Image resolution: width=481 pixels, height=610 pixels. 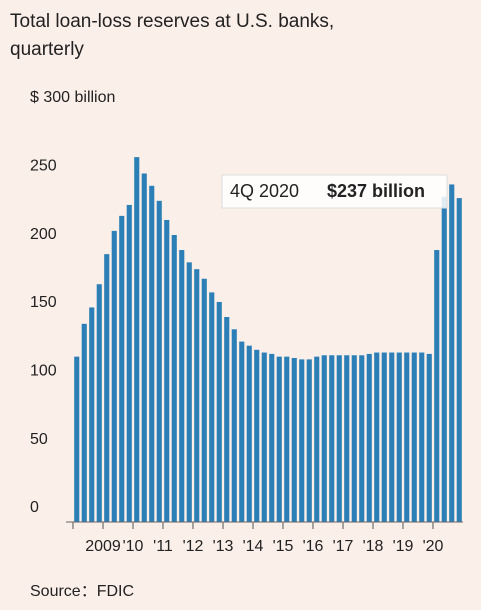 I want to click on annotation-box, so click(x=334, y=191).